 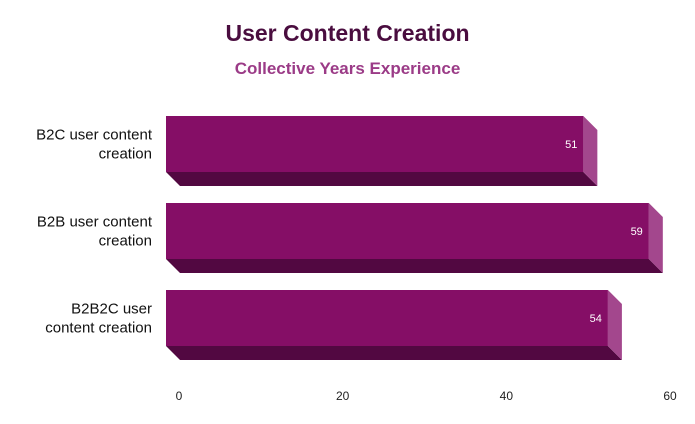 I want to click on category-label: content creation, so click(x=98, y=328).